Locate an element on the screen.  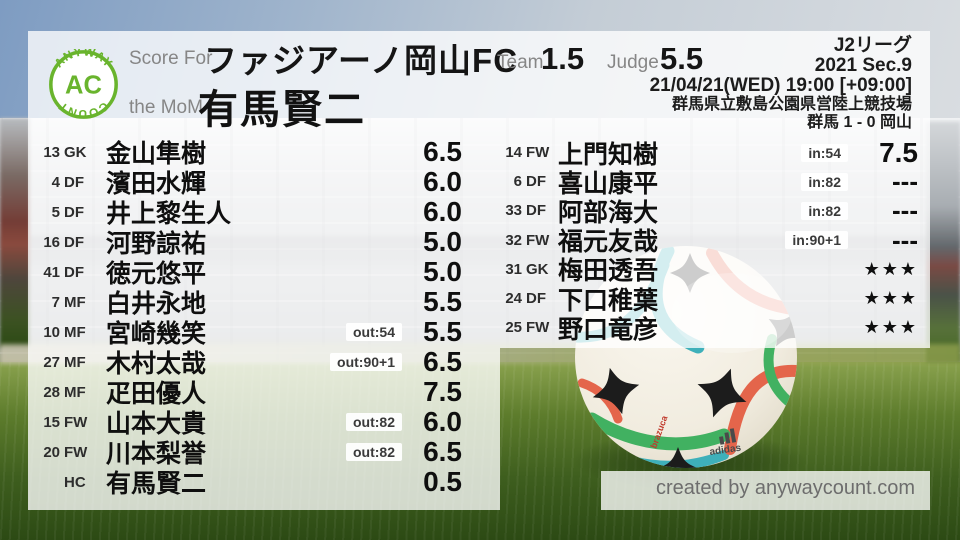
player-name: 河野諒祐 is located at coordinates (156, 244).